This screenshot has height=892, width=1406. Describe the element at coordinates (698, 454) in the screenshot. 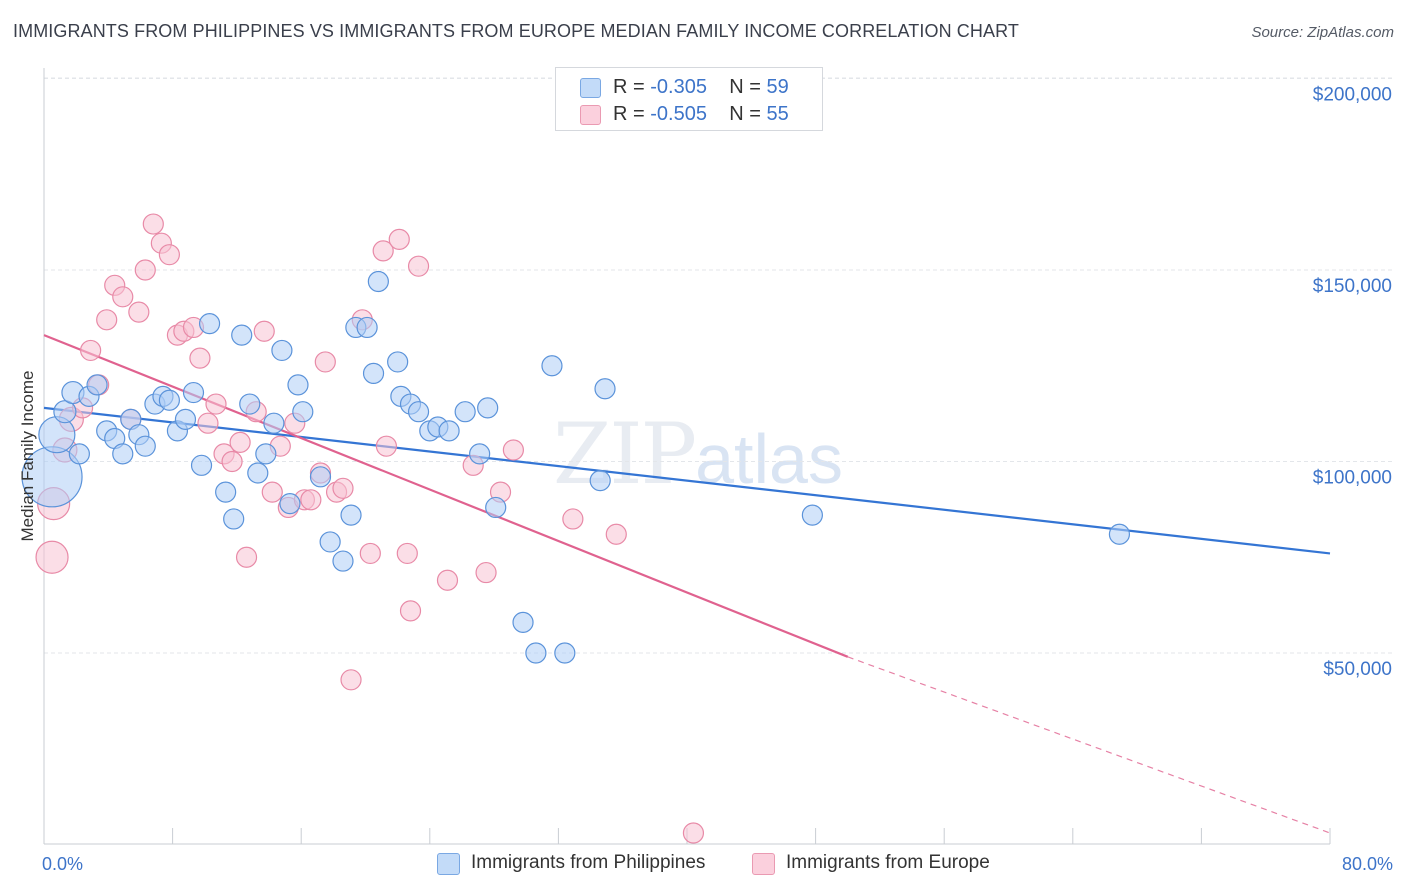

I see `watermark: ZIPatlas` at that location.